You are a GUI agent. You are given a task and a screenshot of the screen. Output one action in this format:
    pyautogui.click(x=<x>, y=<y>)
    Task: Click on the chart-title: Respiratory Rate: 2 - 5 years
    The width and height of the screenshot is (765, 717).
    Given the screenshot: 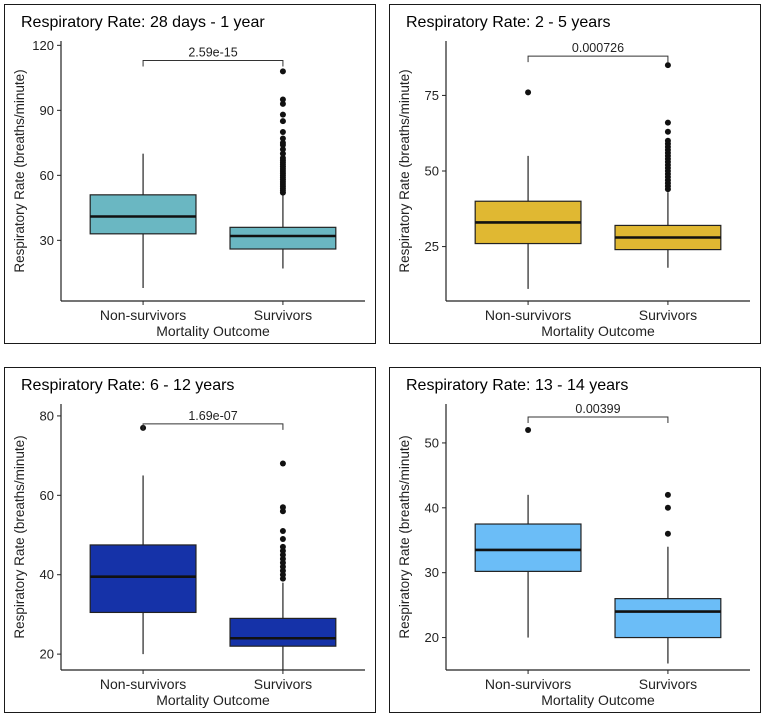 What is the action you would take?
    pyautogui.click(x=508, y=22)
    